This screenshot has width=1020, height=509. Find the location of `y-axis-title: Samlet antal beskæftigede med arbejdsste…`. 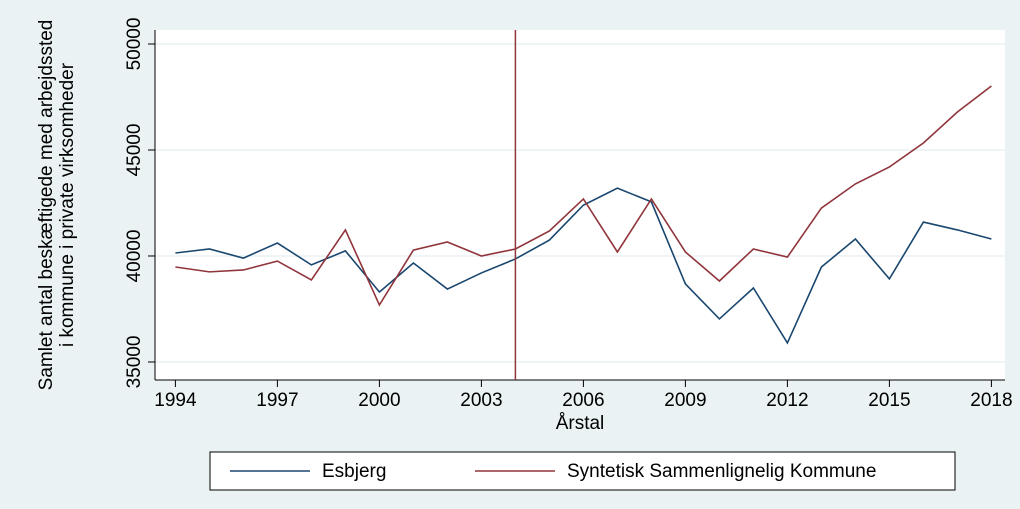

y-axis-title: Samlet antal beskæftigede med arbejdsste… is located at coordinates (46, 205).